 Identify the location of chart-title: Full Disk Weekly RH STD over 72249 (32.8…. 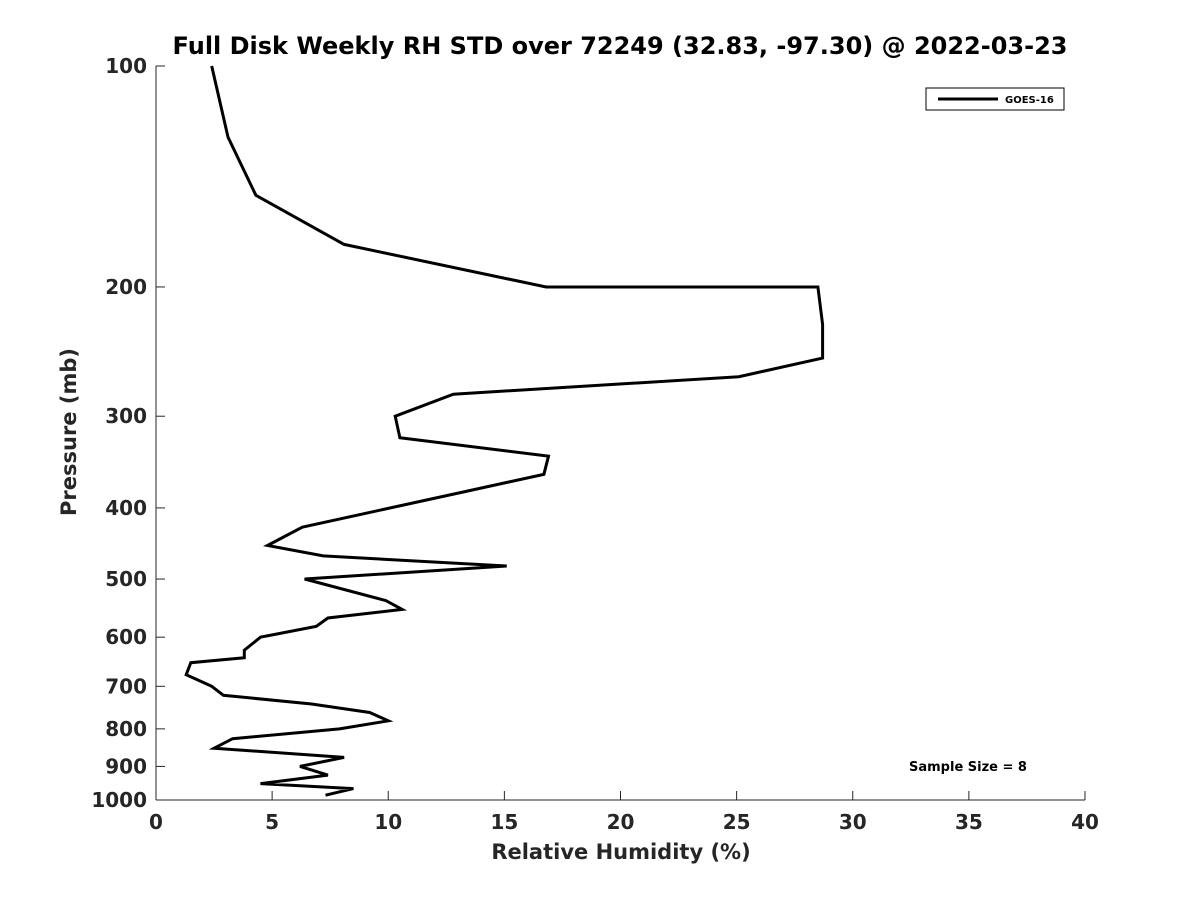
(620, 46).